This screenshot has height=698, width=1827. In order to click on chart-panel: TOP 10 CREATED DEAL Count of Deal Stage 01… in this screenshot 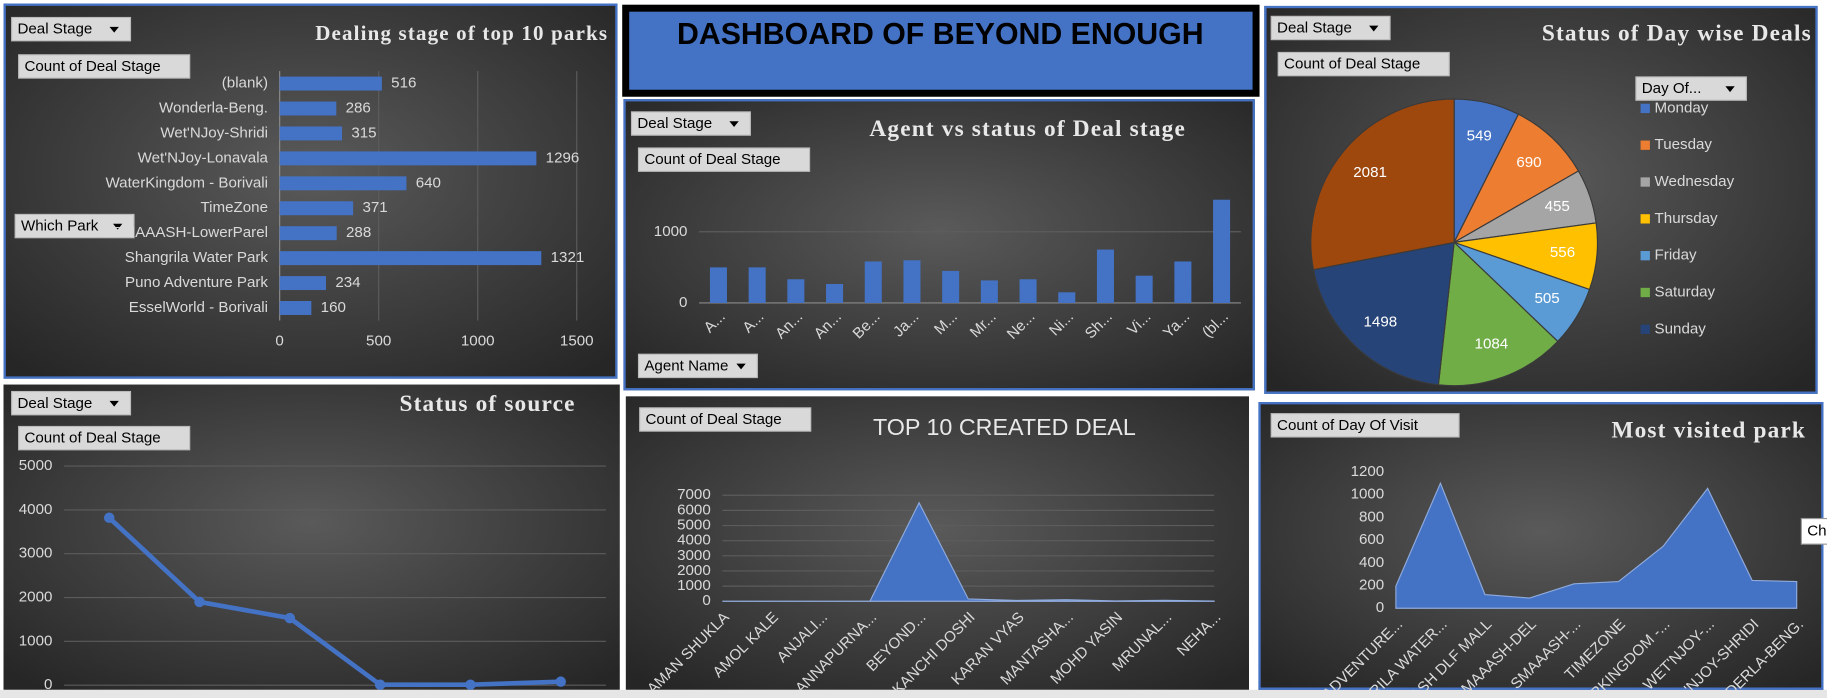, I will do `click(937, 543)`.